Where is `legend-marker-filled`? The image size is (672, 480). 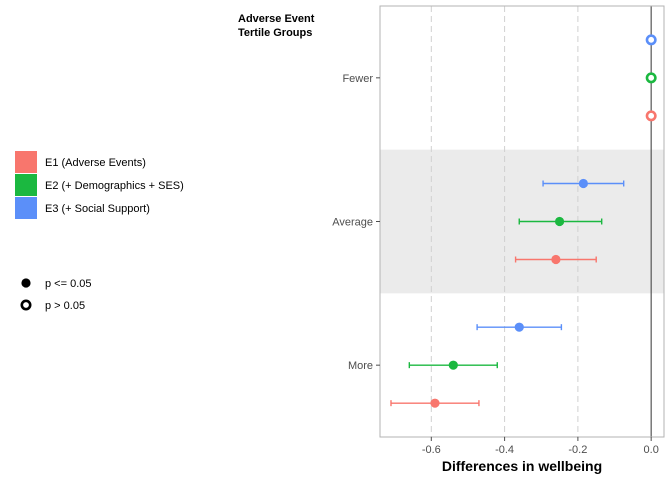 legend-marker-filled is located at coordinates (26, 283).